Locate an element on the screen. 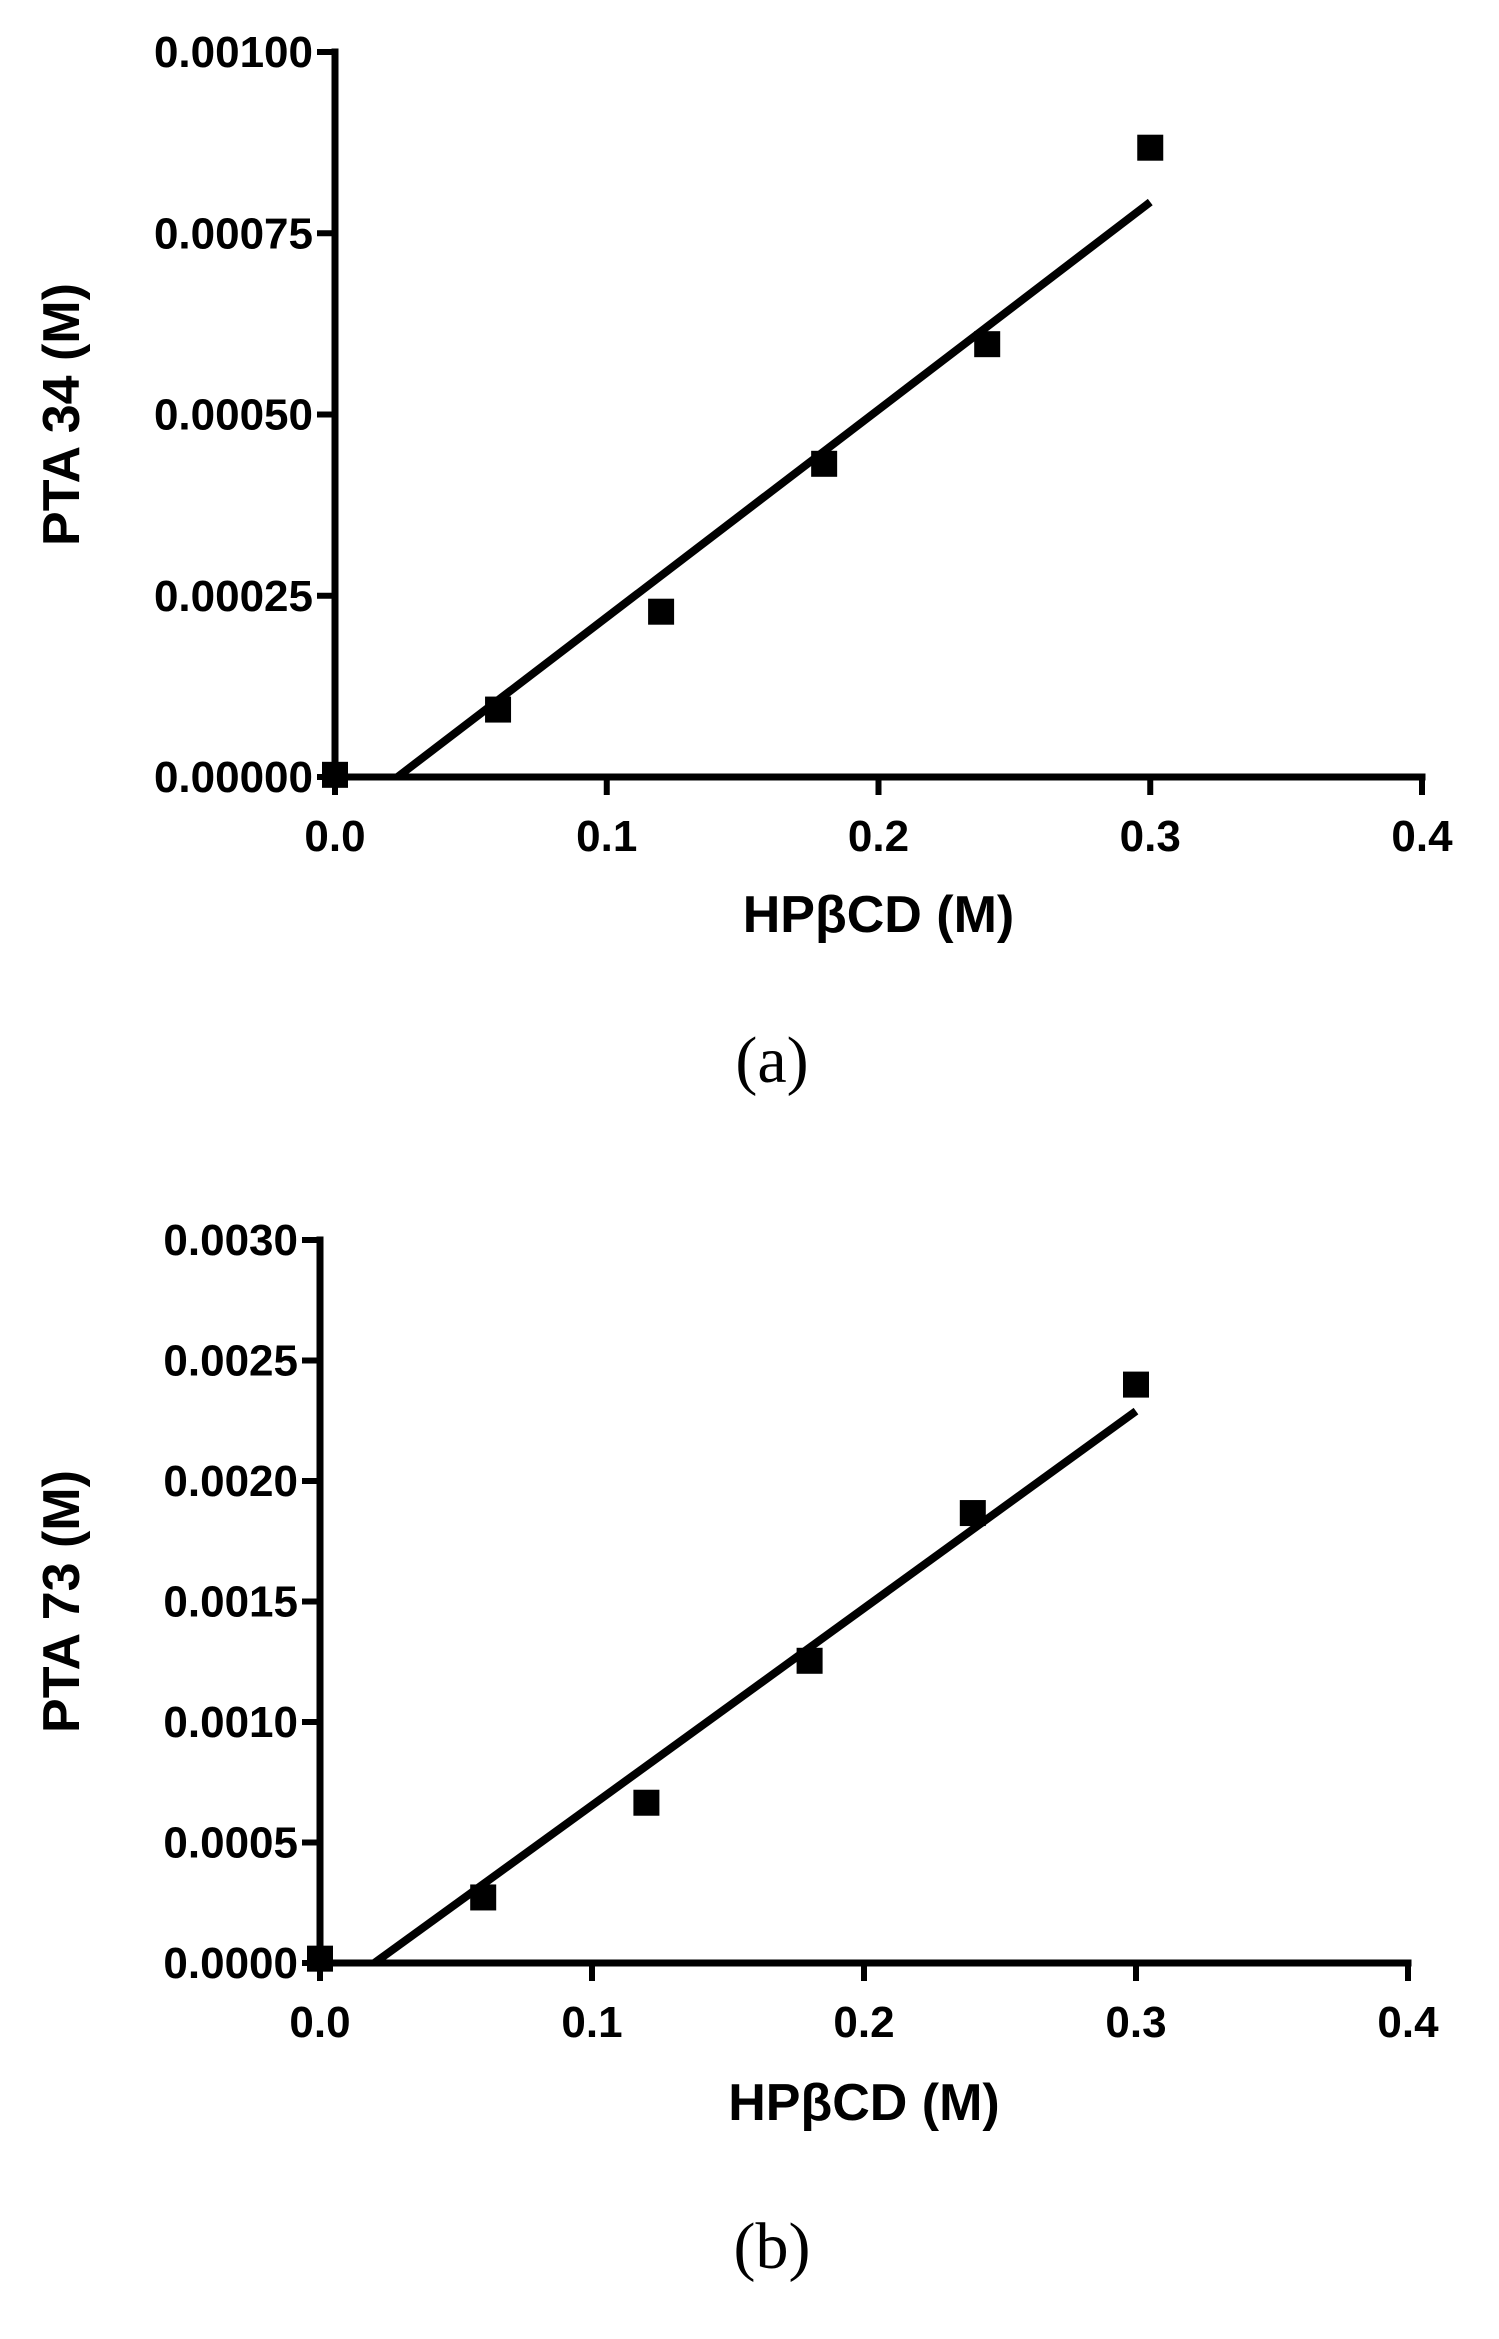 The height and width of the screenshot is (2339, 1499). y-tick-label: 0.0000 is located at coordinates (230, 1963).